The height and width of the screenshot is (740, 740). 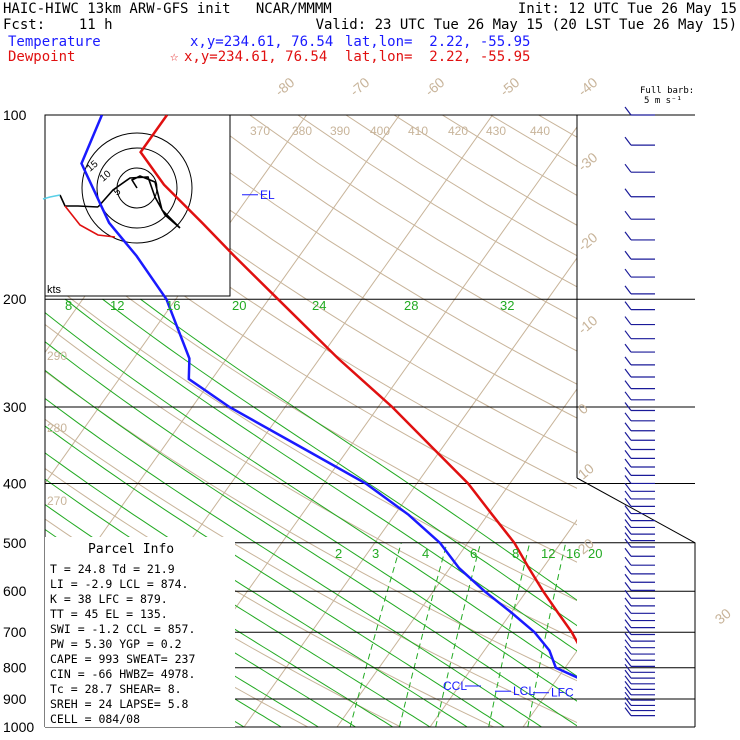 What do you see at coordinates (455, 686) in the screenshot?
I see `level-label-ccl: CCL` at bounding box center [455, 686].